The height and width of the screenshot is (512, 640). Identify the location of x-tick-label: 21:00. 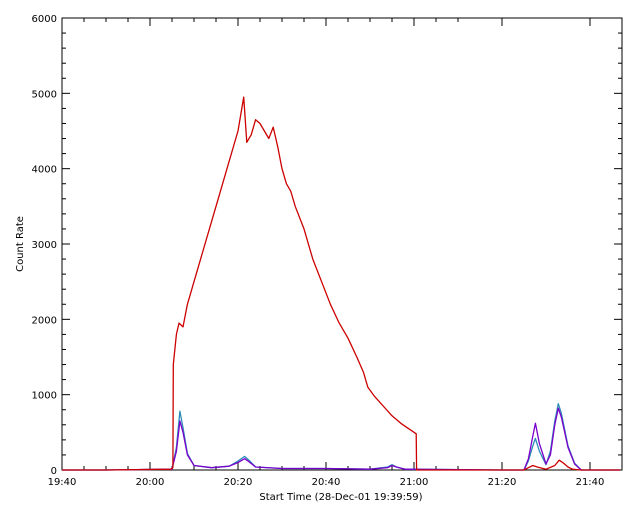
(414, 482).